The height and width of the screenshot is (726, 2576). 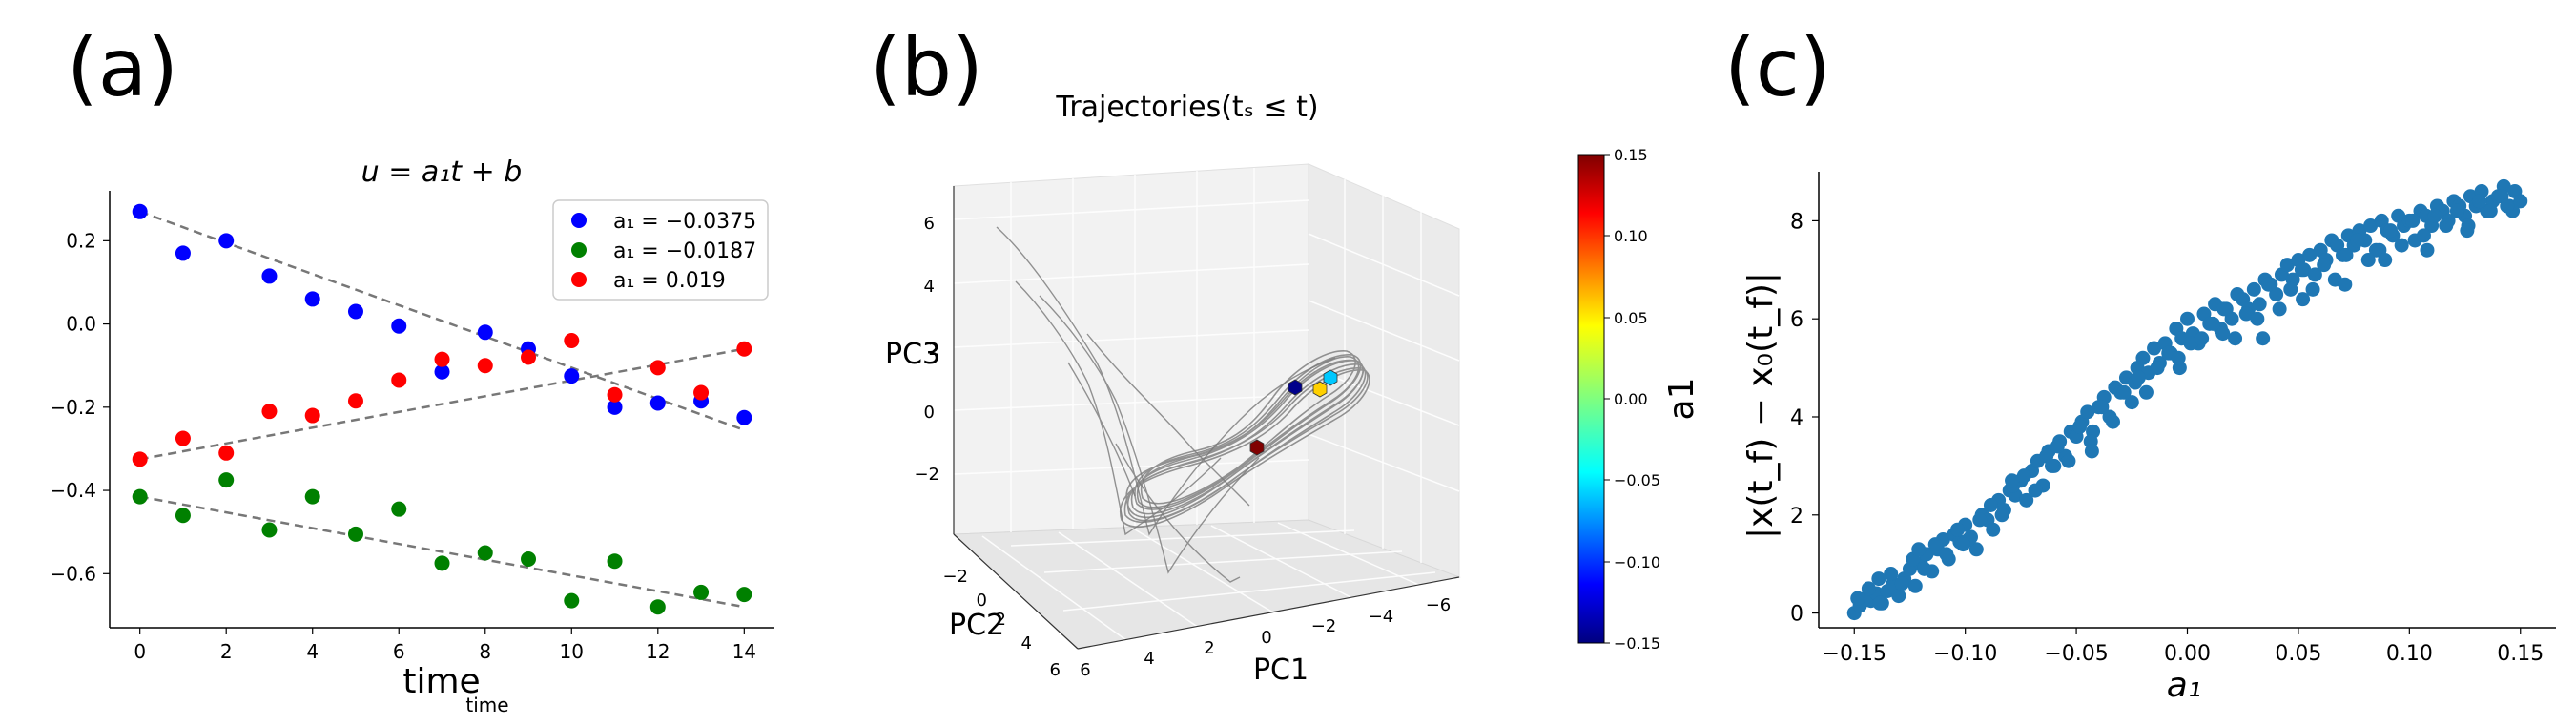 I want to click on z-tick-label: 2, so click(x=934, y=350).